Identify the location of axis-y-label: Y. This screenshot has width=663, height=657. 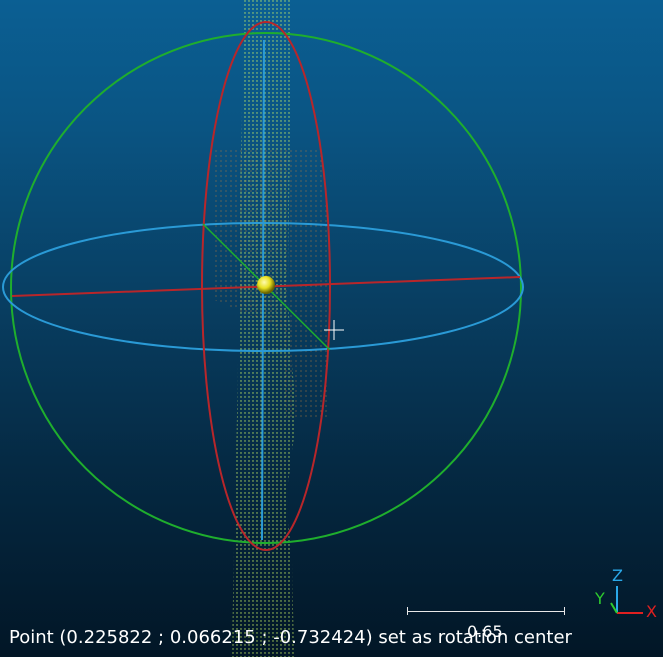
(600, 598).